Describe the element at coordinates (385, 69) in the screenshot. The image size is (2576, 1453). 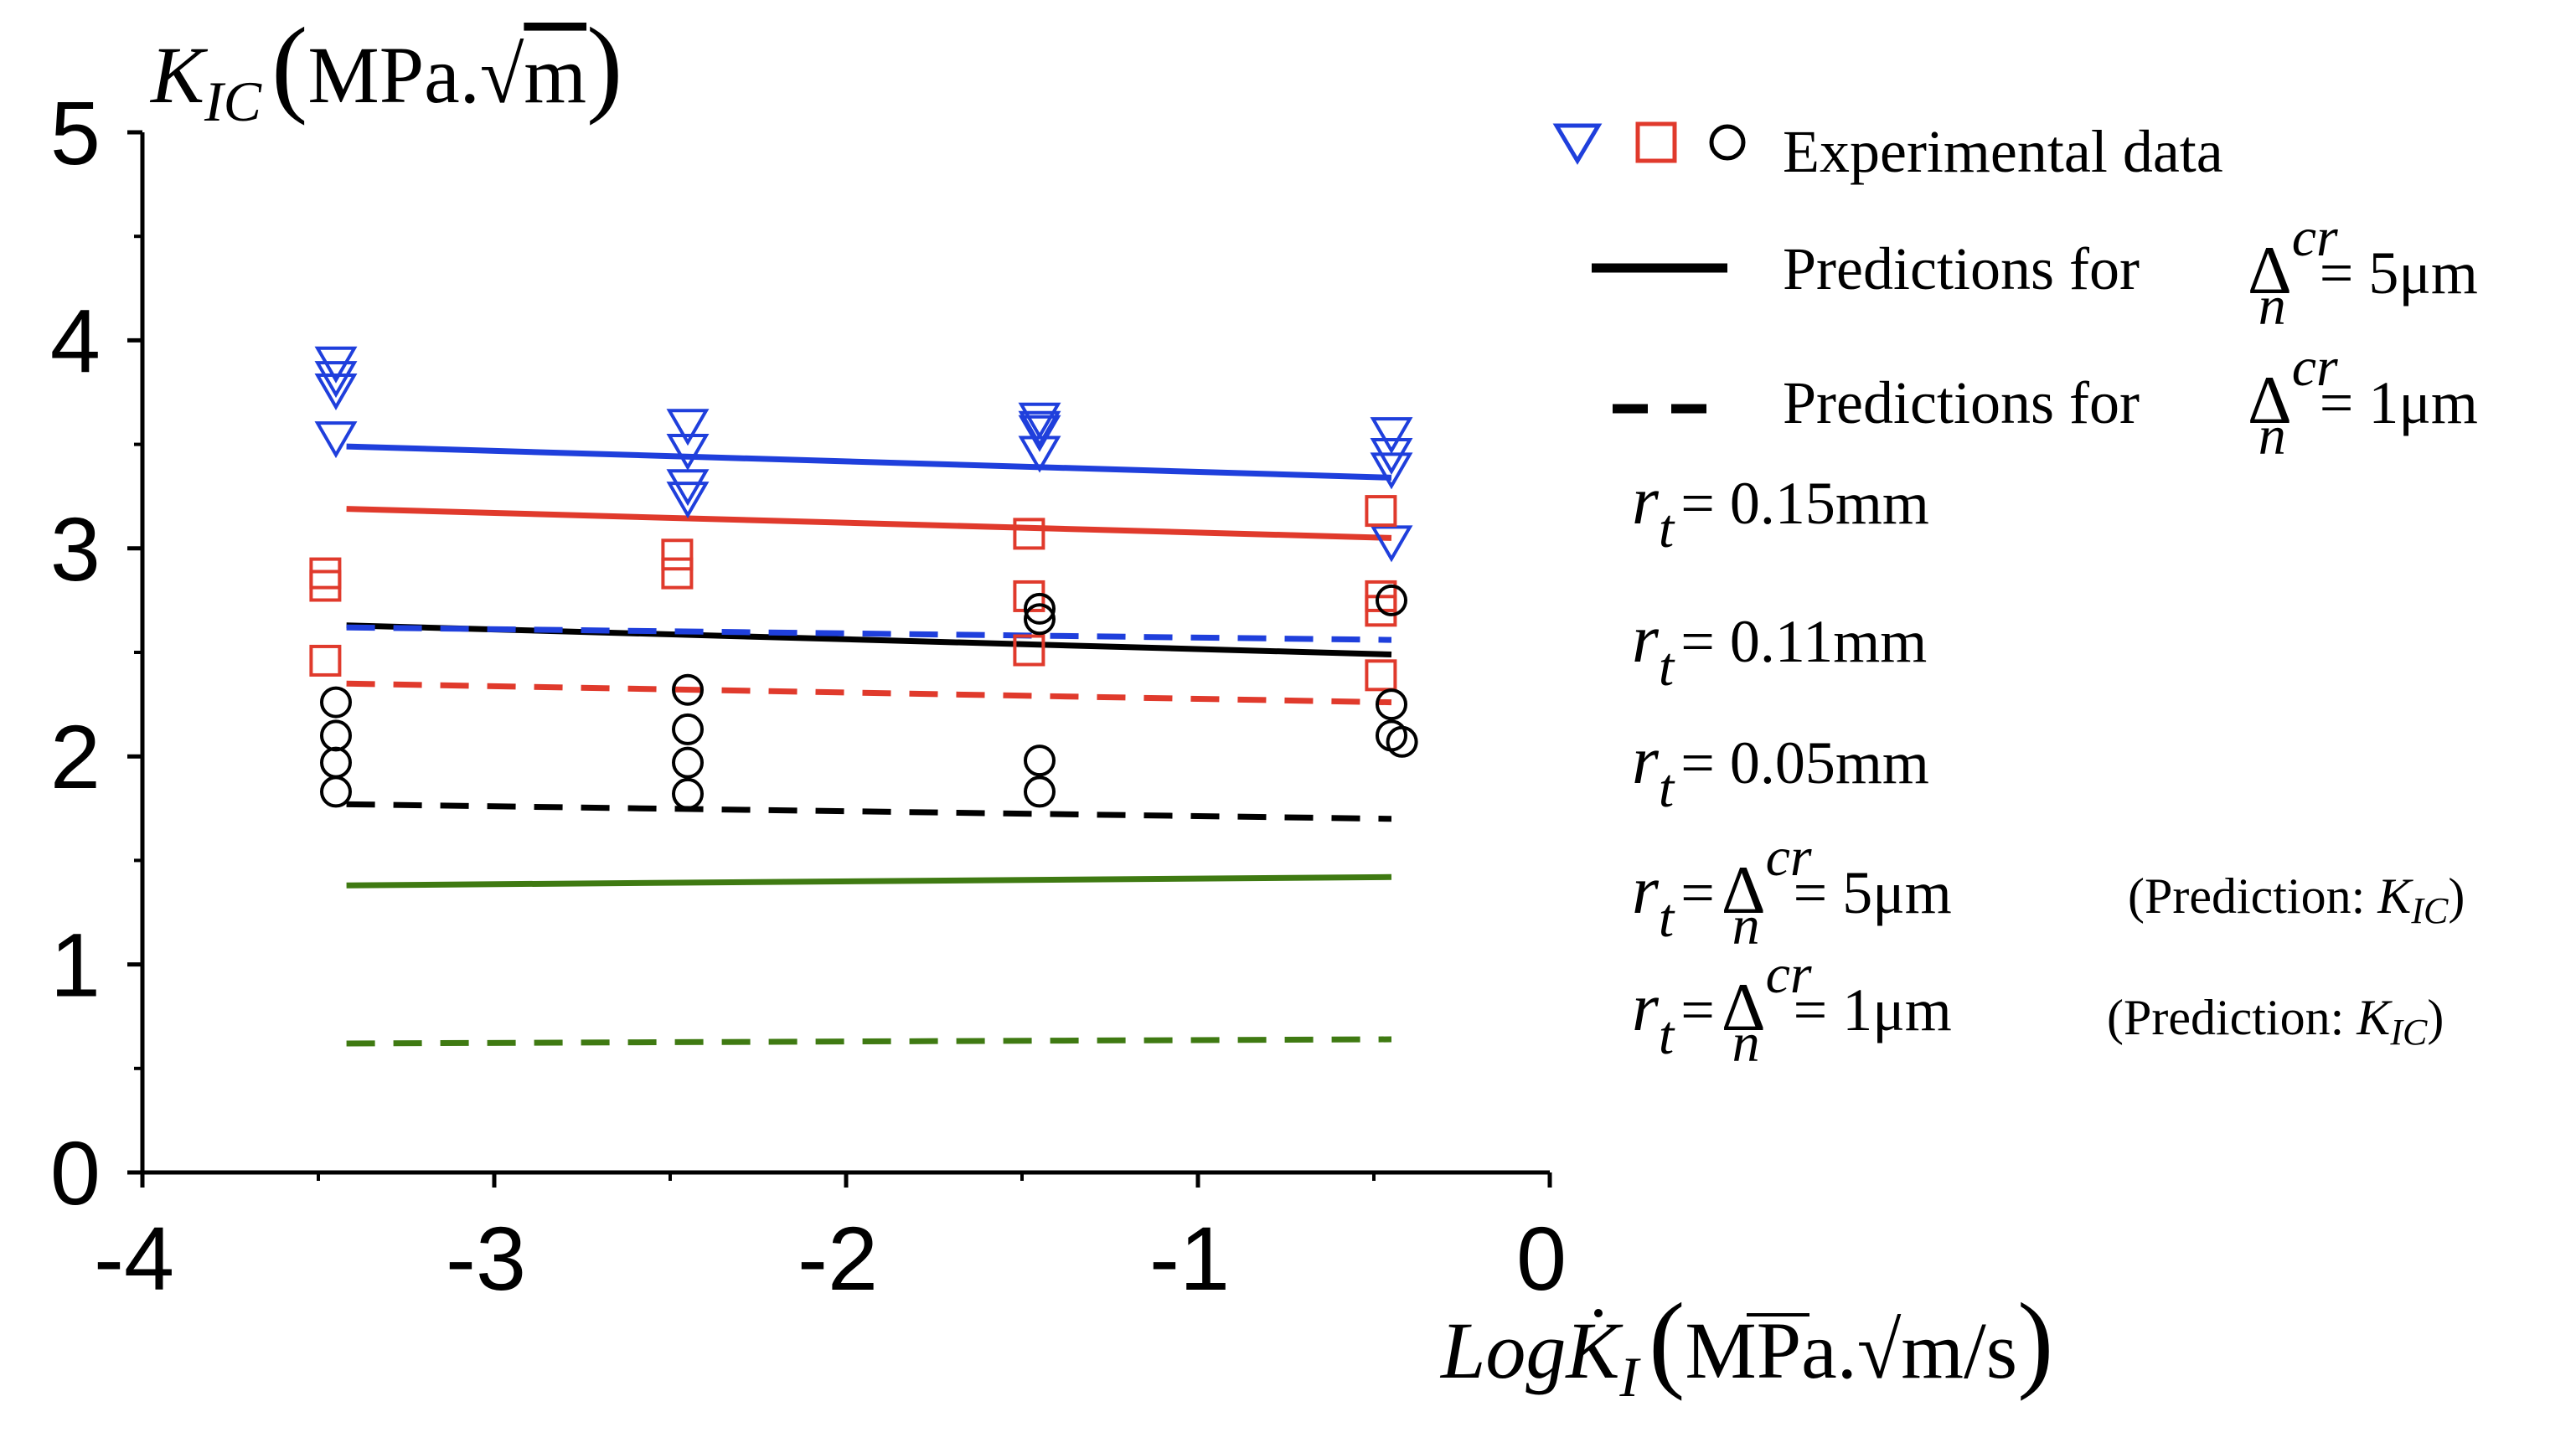
I see `y-axis-label: KIC(MPa.√m)` at that location.